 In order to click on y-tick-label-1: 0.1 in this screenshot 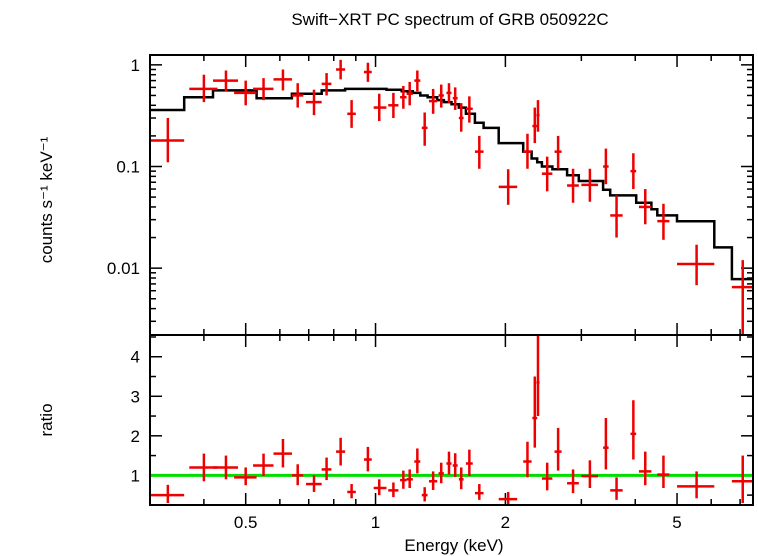, I will do `click(128, 167)`.